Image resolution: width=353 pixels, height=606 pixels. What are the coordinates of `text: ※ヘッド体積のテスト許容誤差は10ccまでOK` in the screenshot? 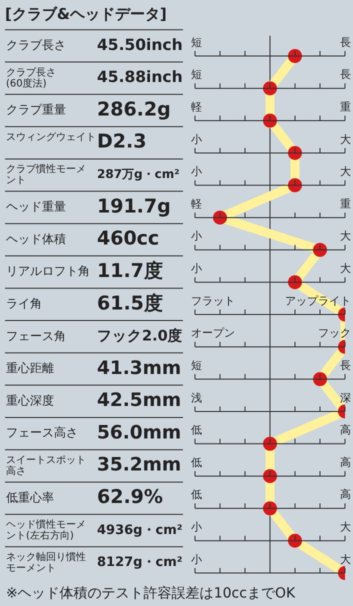 It's located at (151, 594).